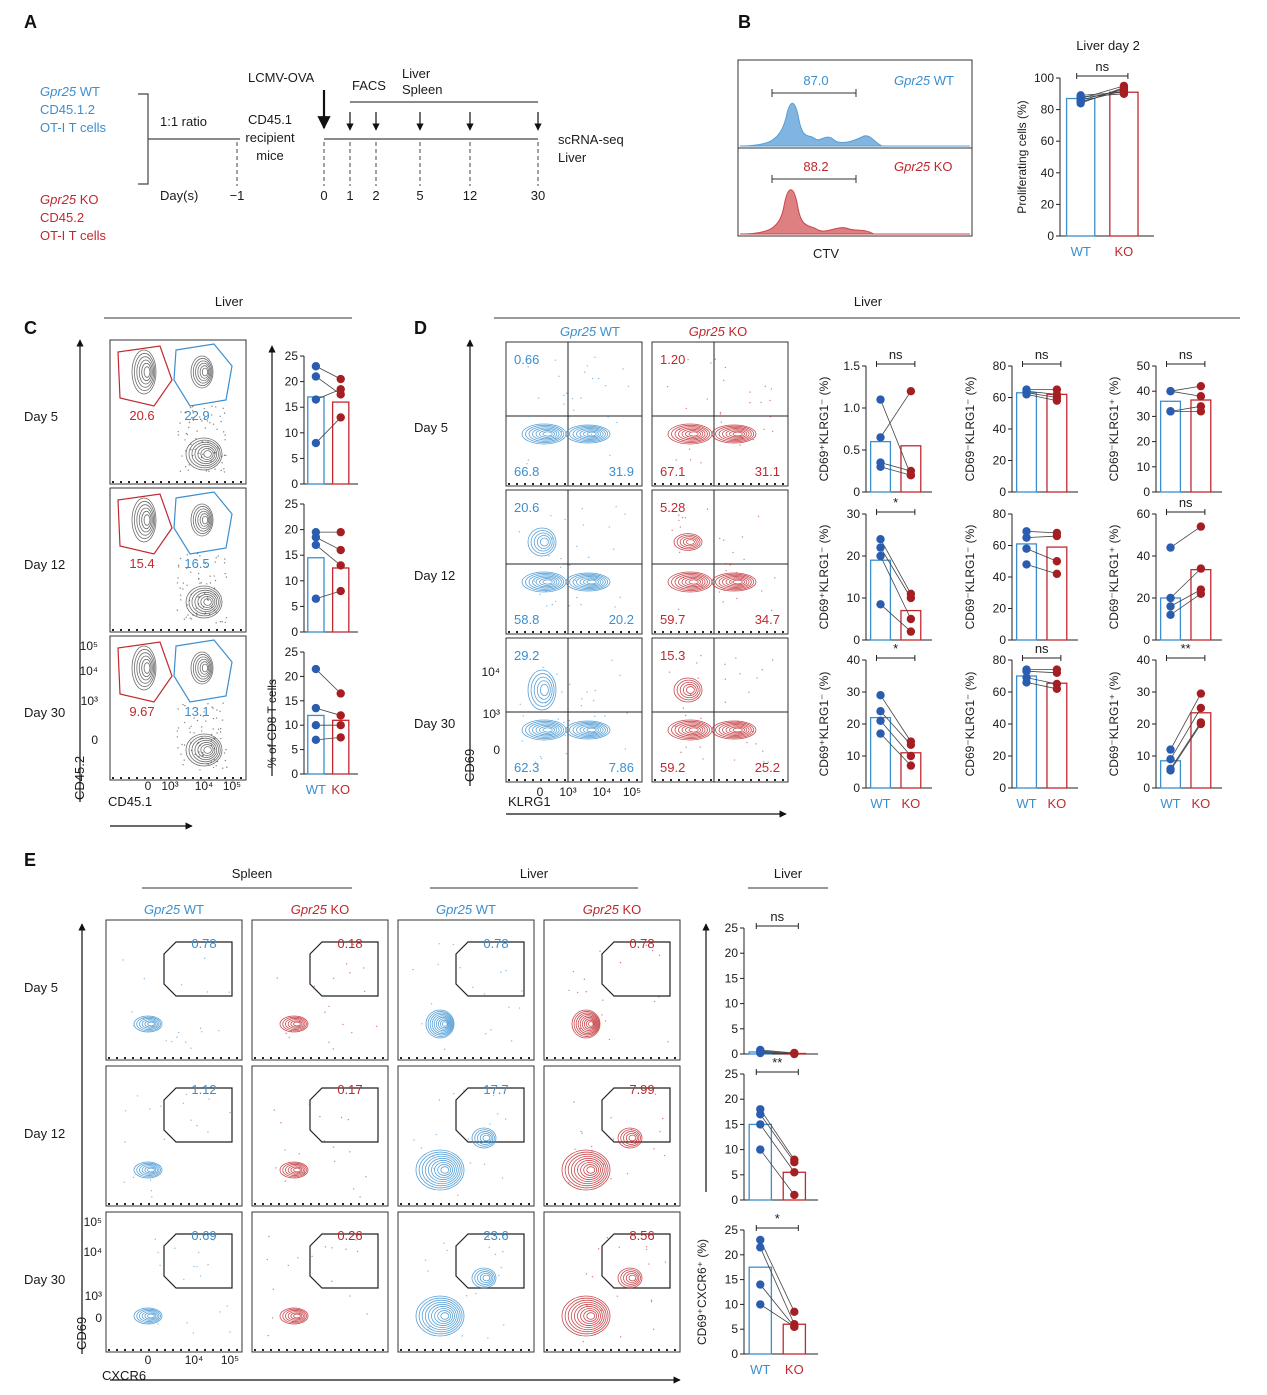  I want to click on panel-b-label: B, so click(744, 22).